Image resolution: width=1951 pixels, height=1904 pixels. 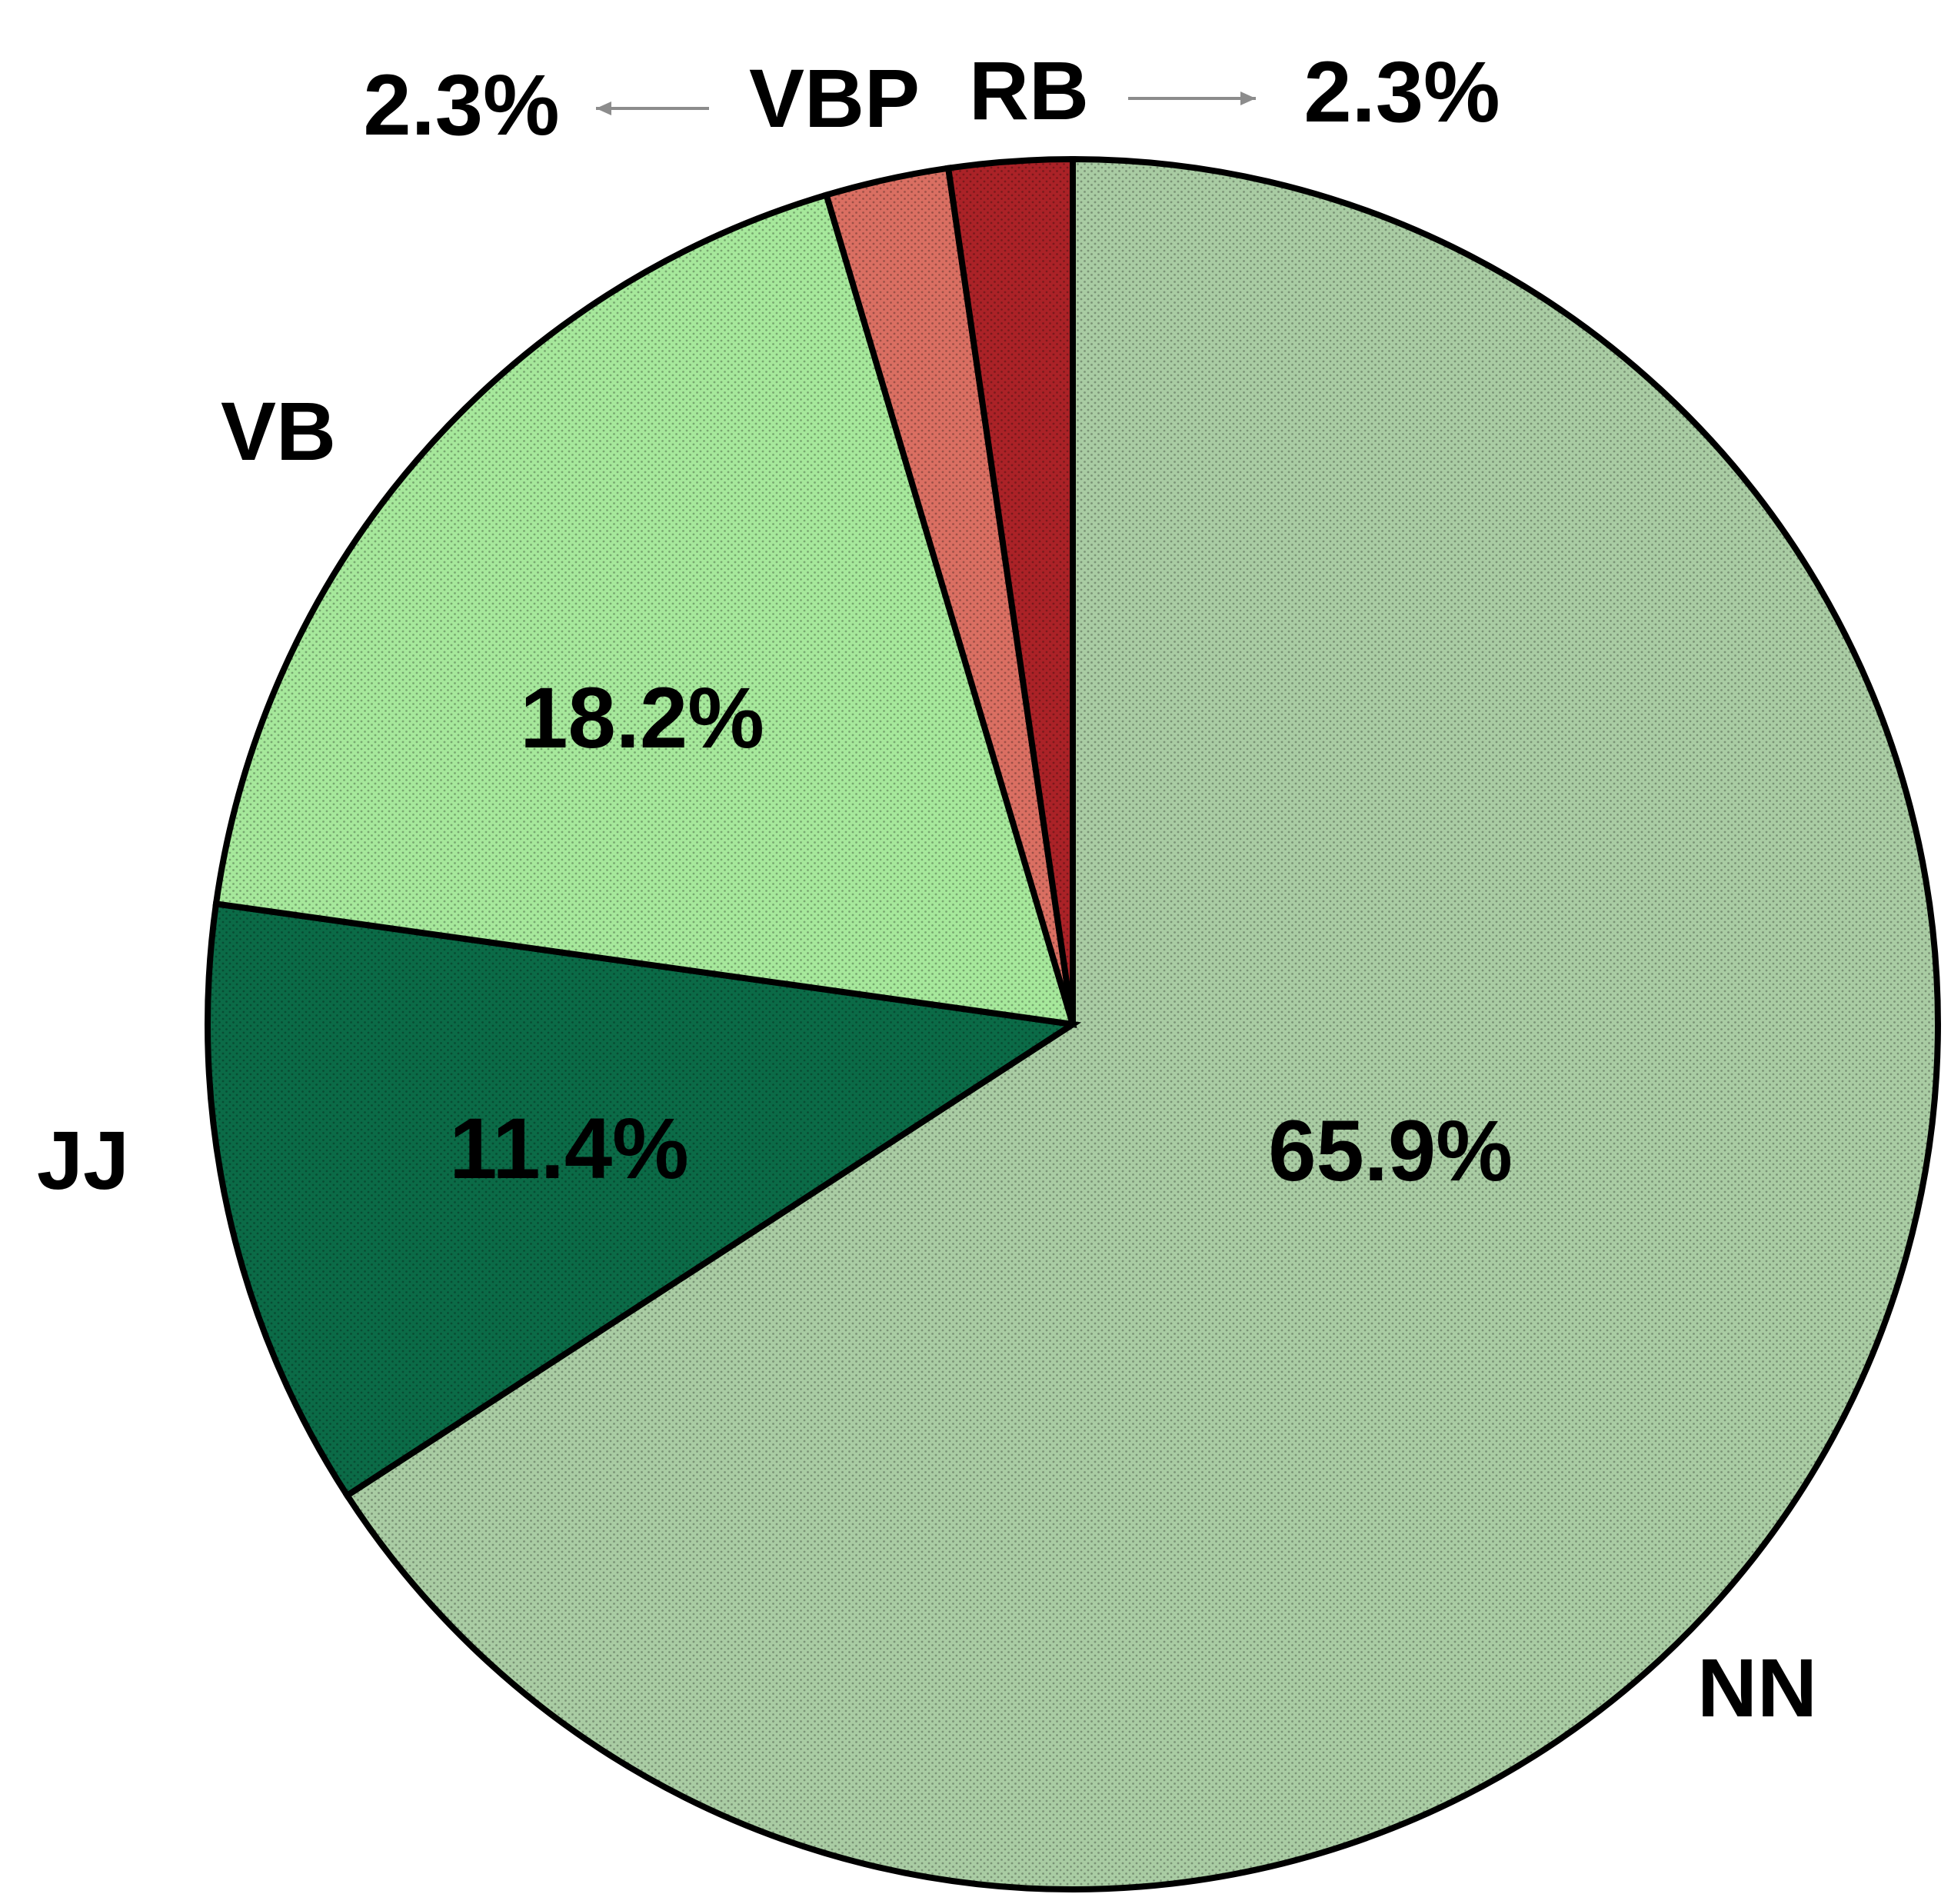 I want to click on category-label-vbp: VBP, so click(x=834, y=99).